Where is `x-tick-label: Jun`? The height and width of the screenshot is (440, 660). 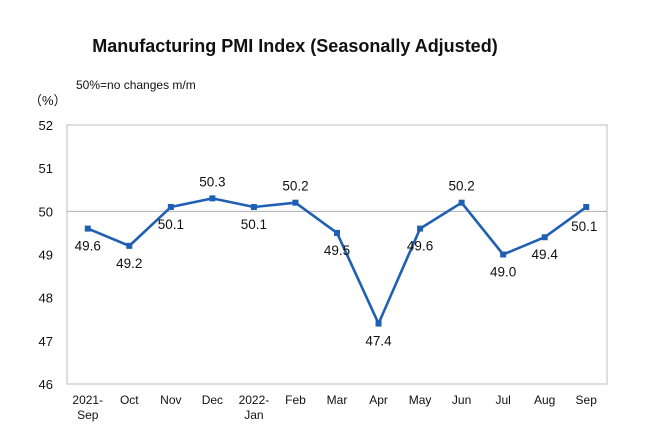 x-tick-label: Jun is located at coordinates (461, 400).